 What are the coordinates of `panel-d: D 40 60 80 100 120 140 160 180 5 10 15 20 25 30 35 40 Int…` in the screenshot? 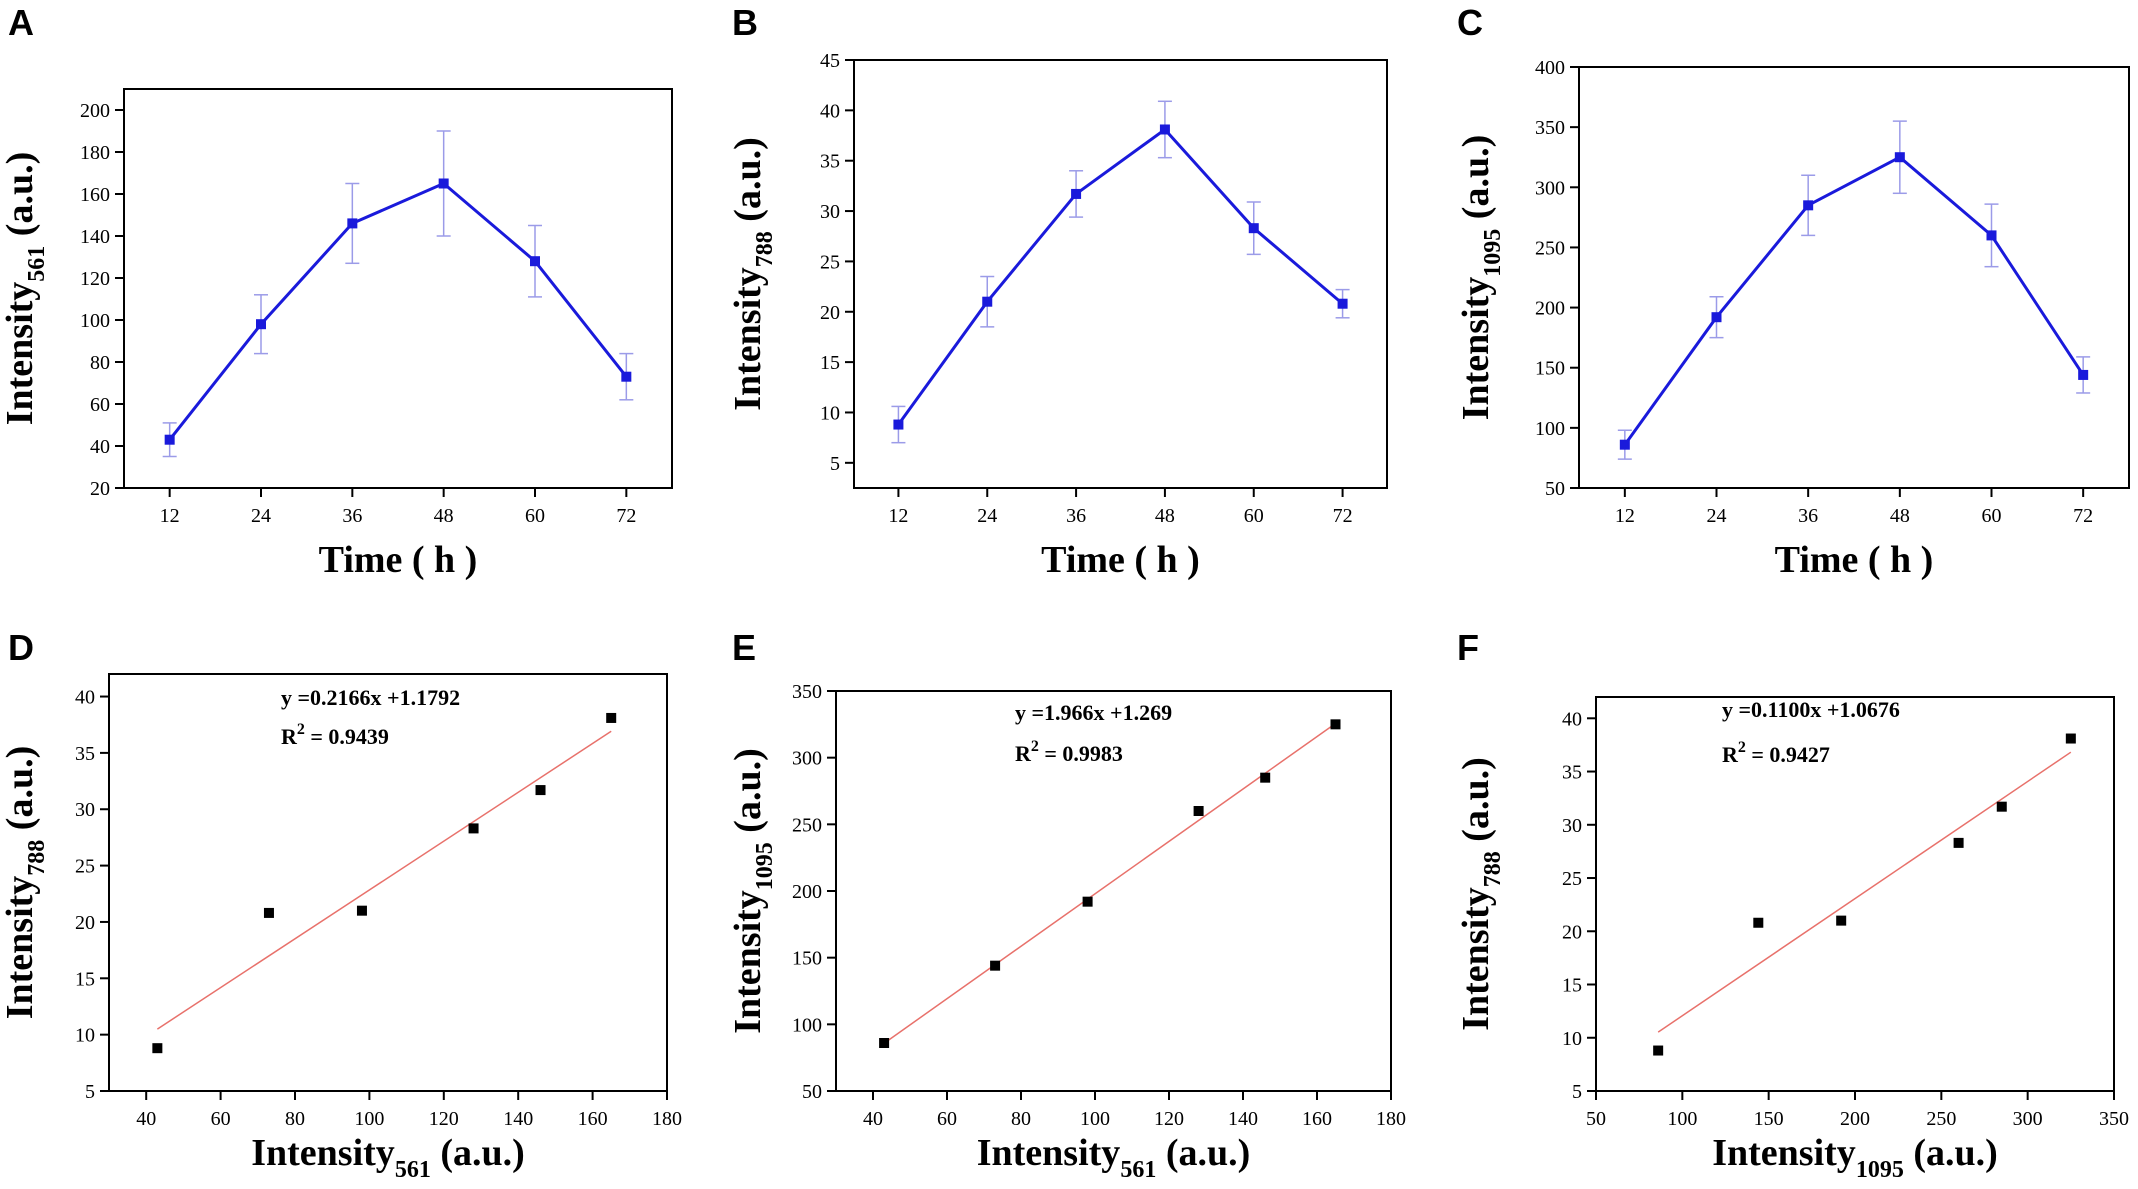 It's located at (341, 905).